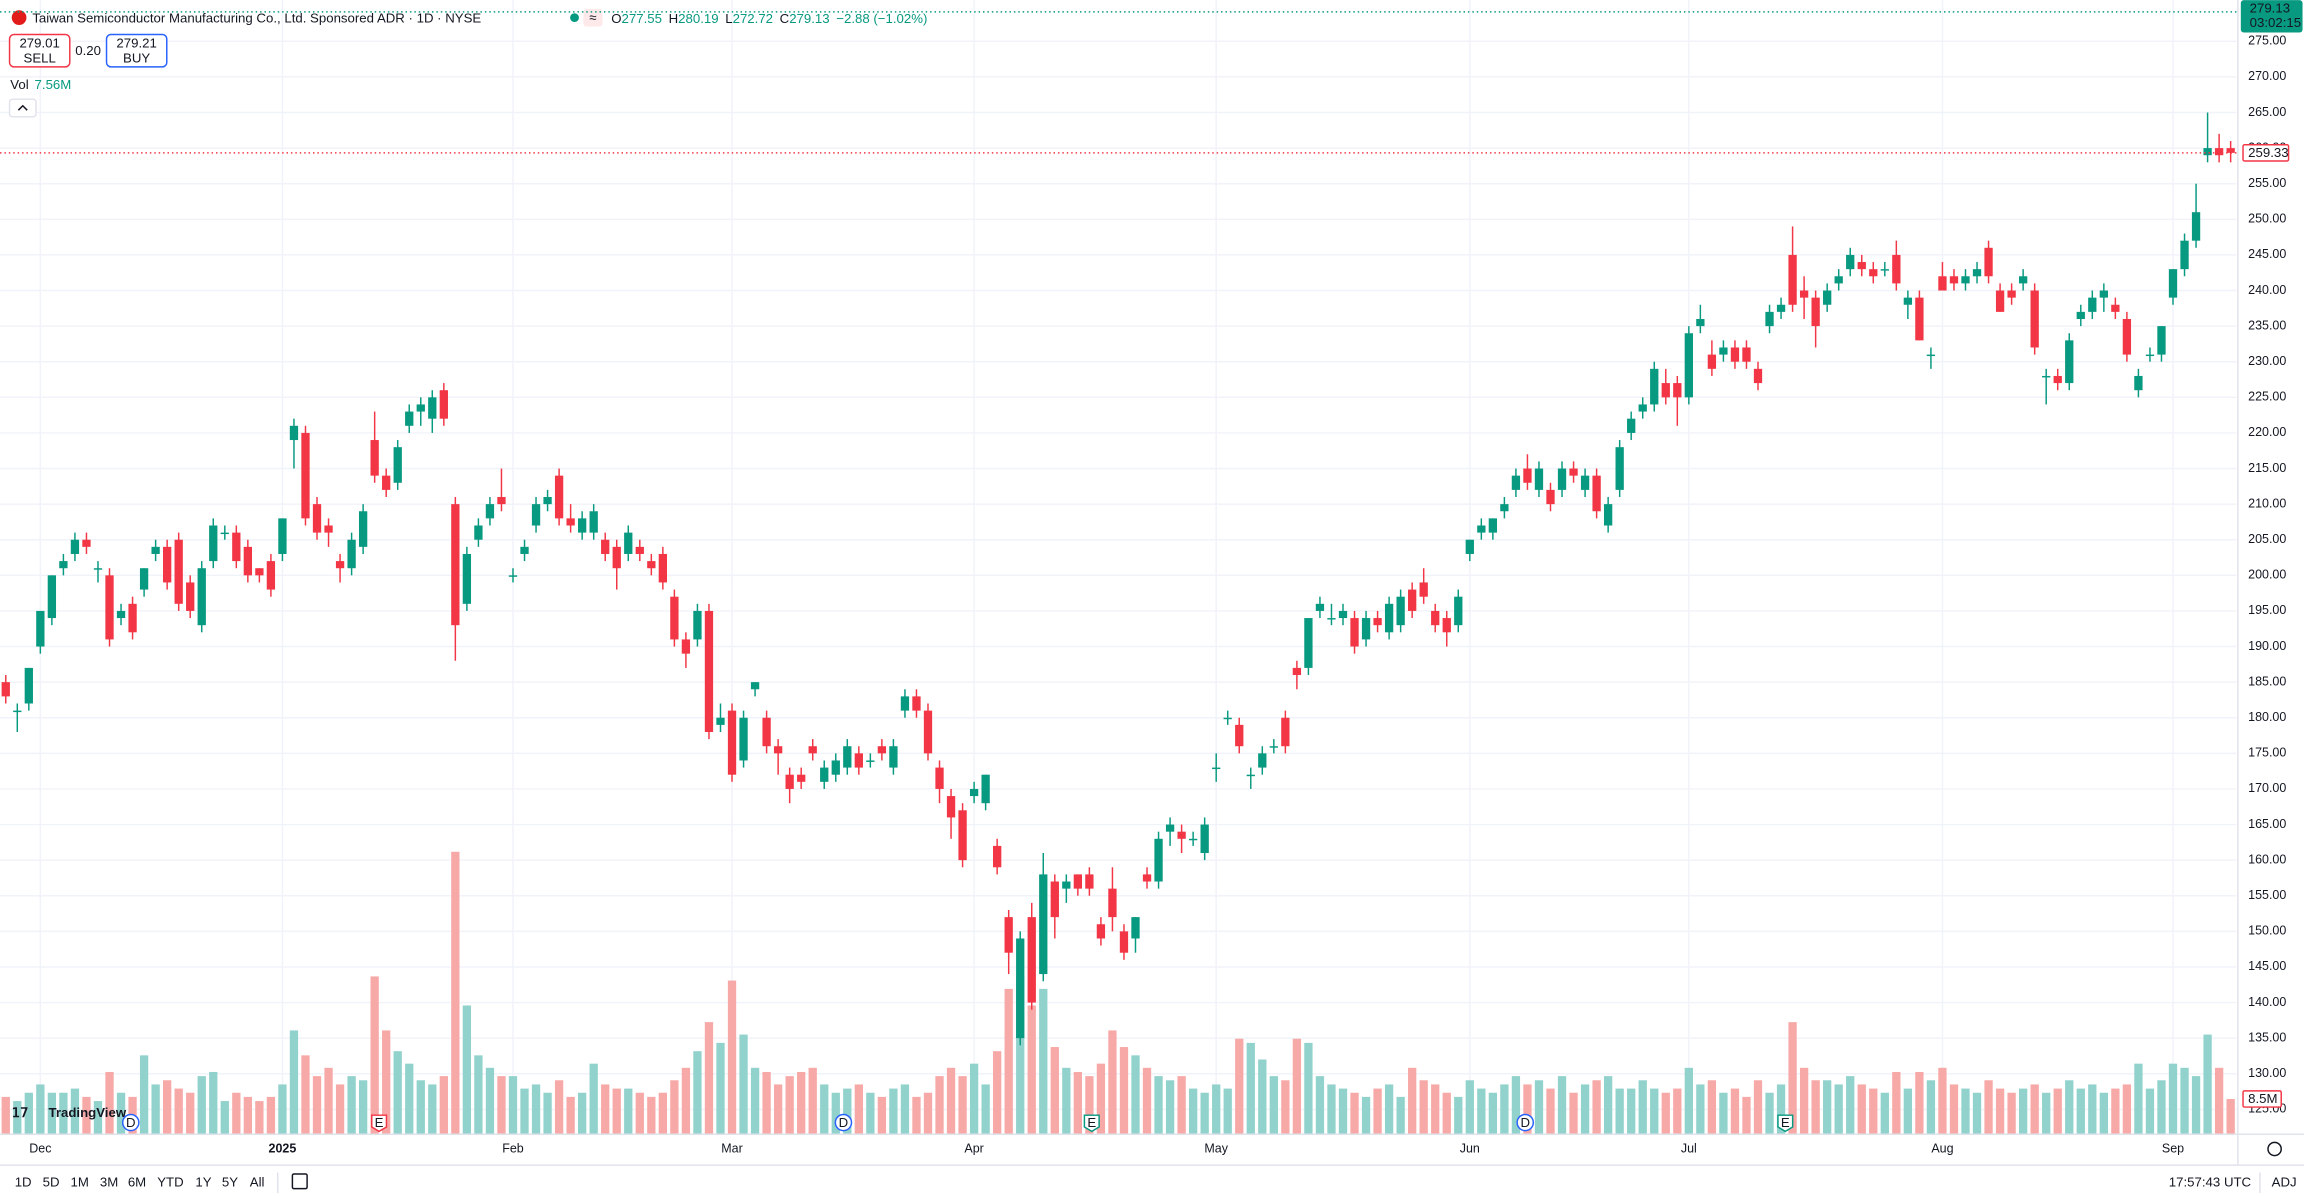  Describe the element at coordinates (203, 1181) in the screenshot. I see `range-button: 1Y` at that location.